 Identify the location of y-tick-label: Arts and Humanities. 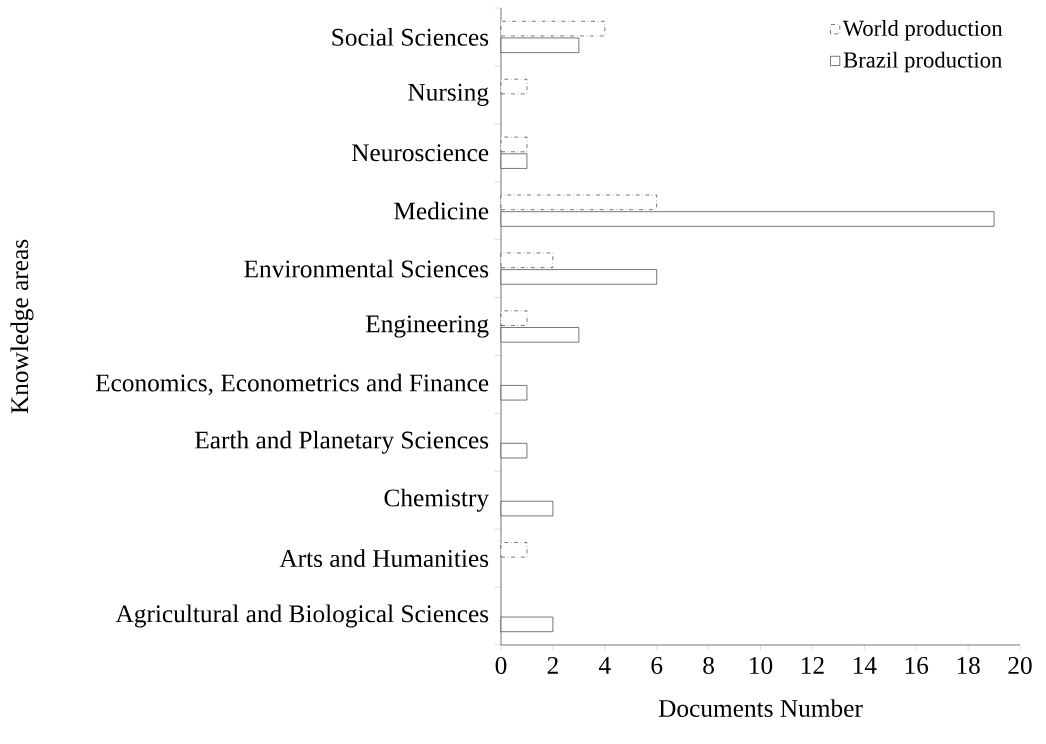
(384, 558).